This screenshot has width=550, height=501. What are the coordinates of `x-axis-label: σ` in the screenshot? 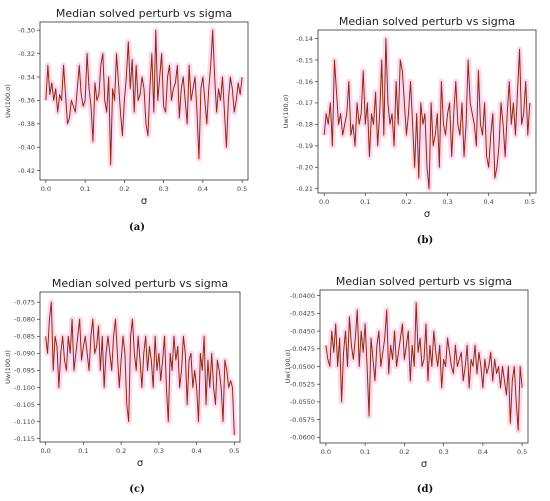 It's located at (144, 201).